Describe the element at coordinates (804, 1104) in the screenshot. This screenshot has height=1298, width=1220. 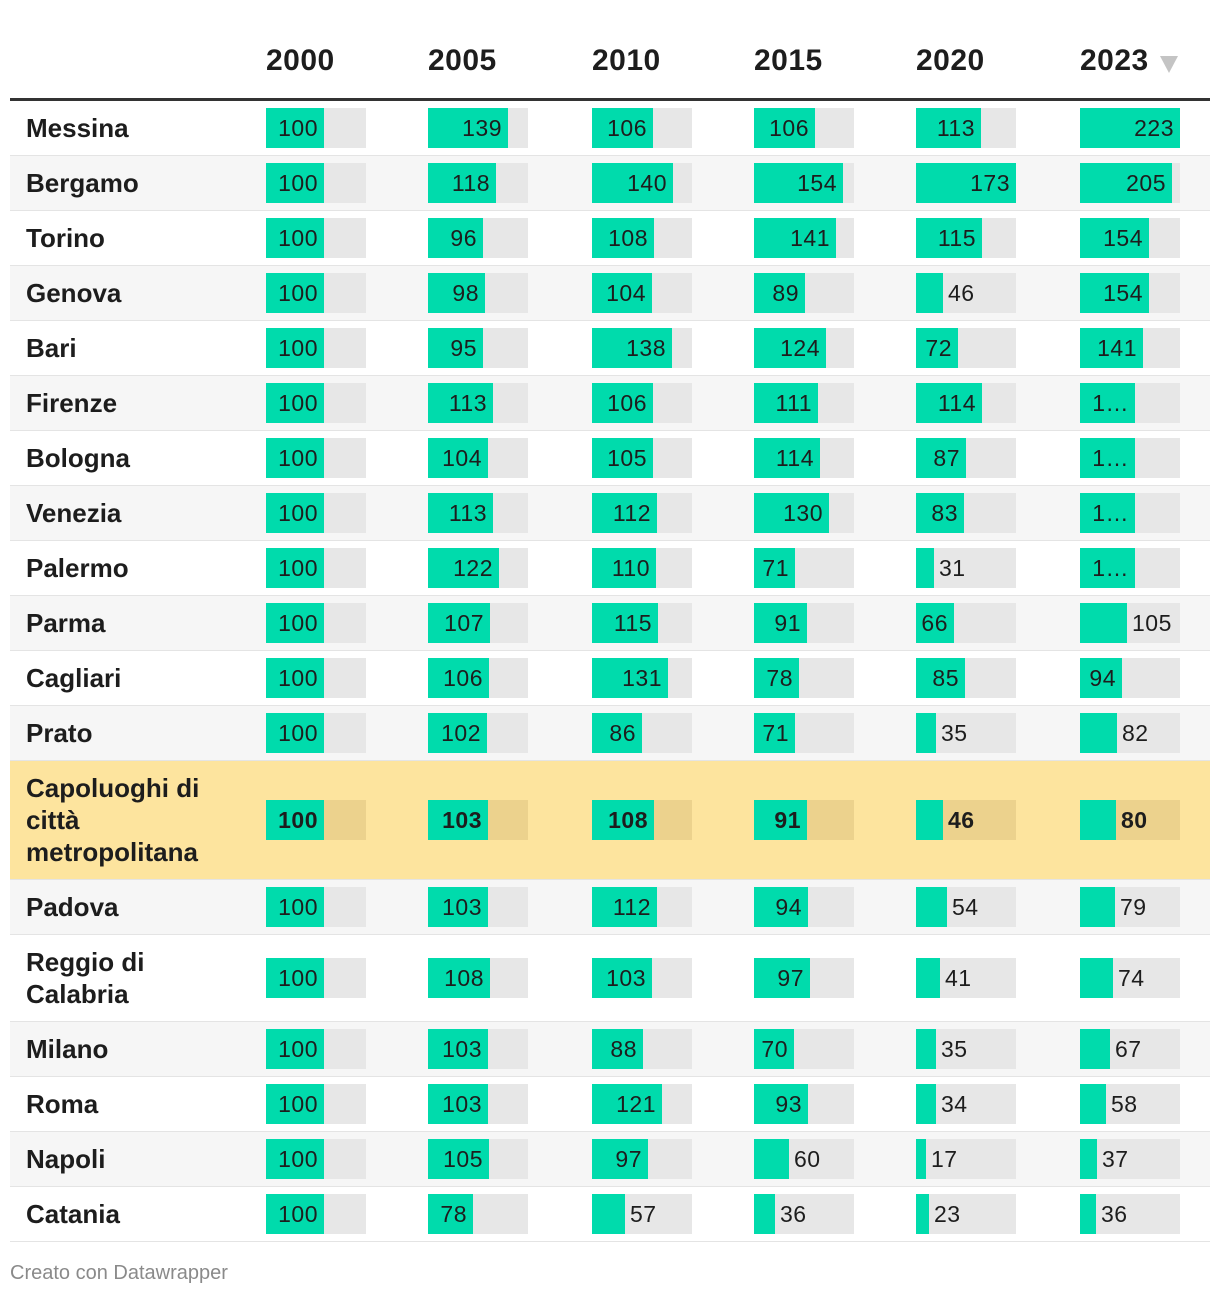
I see `bar-cell: 93` at that location.